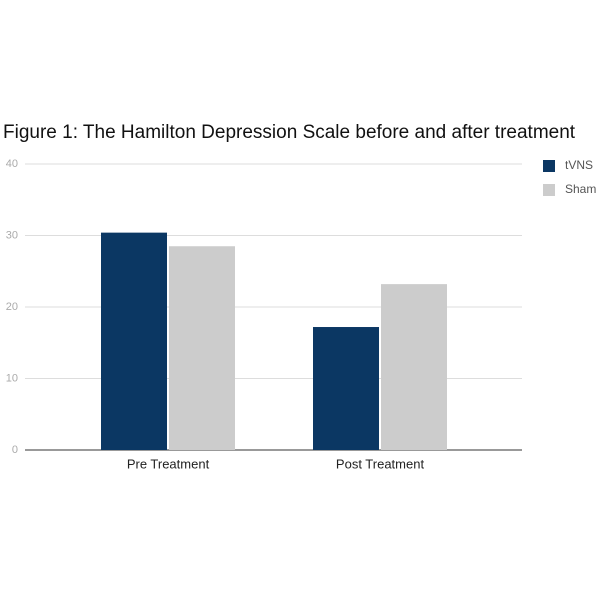  I want to click on legend-label: tVNS, so click(579, 165).